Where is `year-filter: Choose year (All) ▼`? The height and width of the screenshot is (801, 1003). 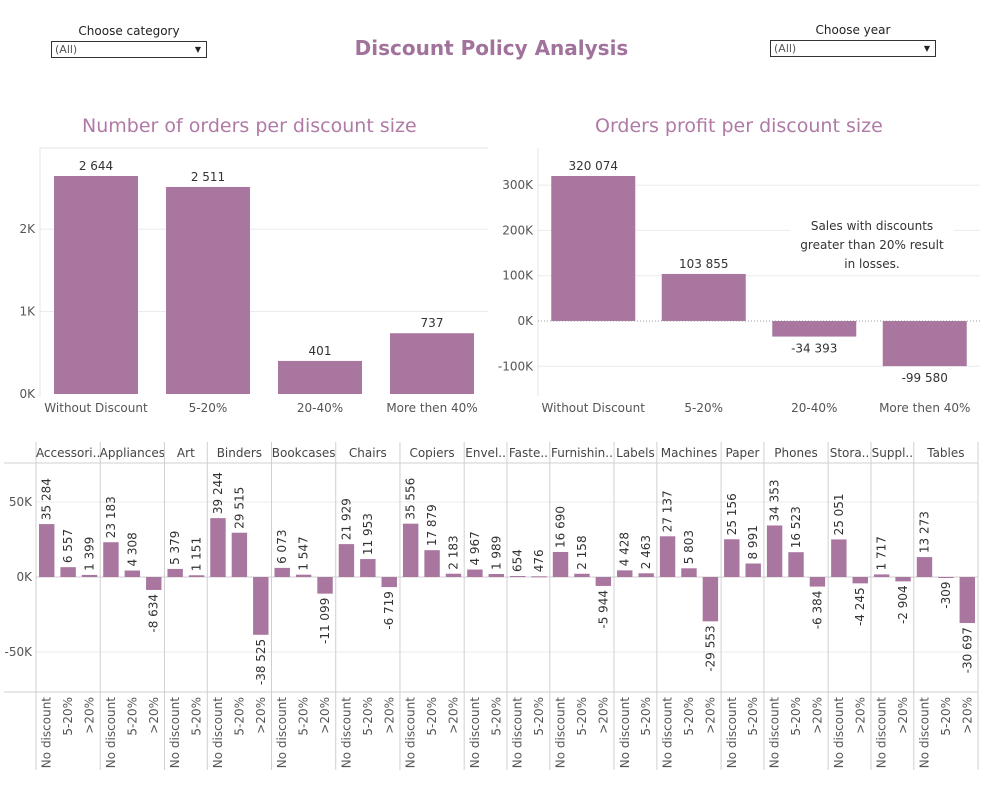 year-filter: Choose year (All) ▼ is located at coordinates (853, 40).